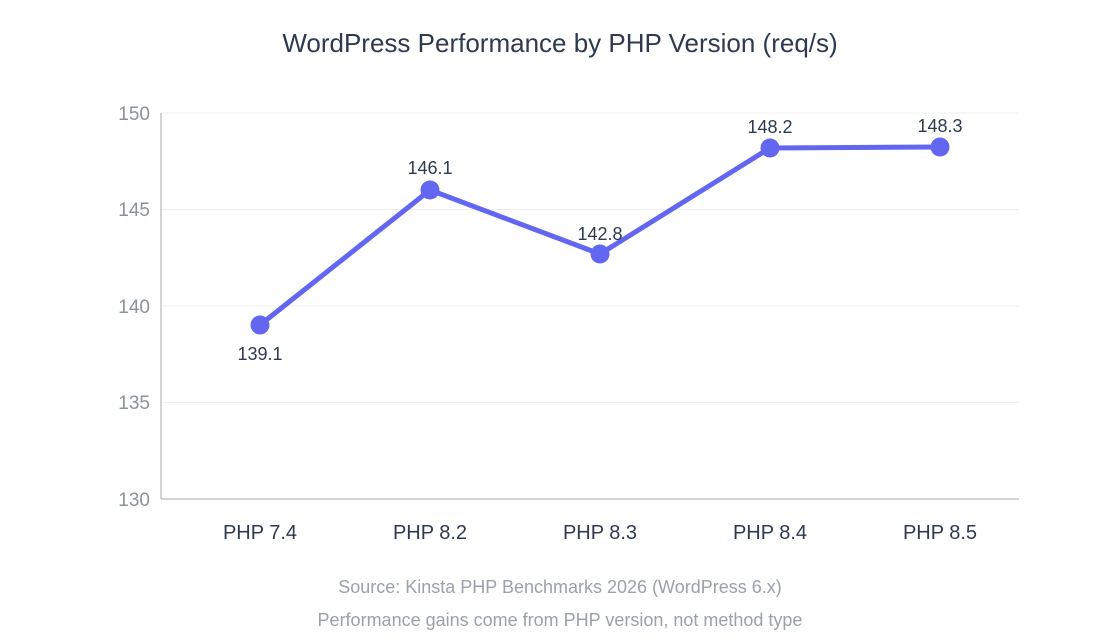 This screenshot has width=1120, height=640. Describe the element at coordinates (940, 533) in the screenshot. I see `x-tick: PHP 8.5` at that location.